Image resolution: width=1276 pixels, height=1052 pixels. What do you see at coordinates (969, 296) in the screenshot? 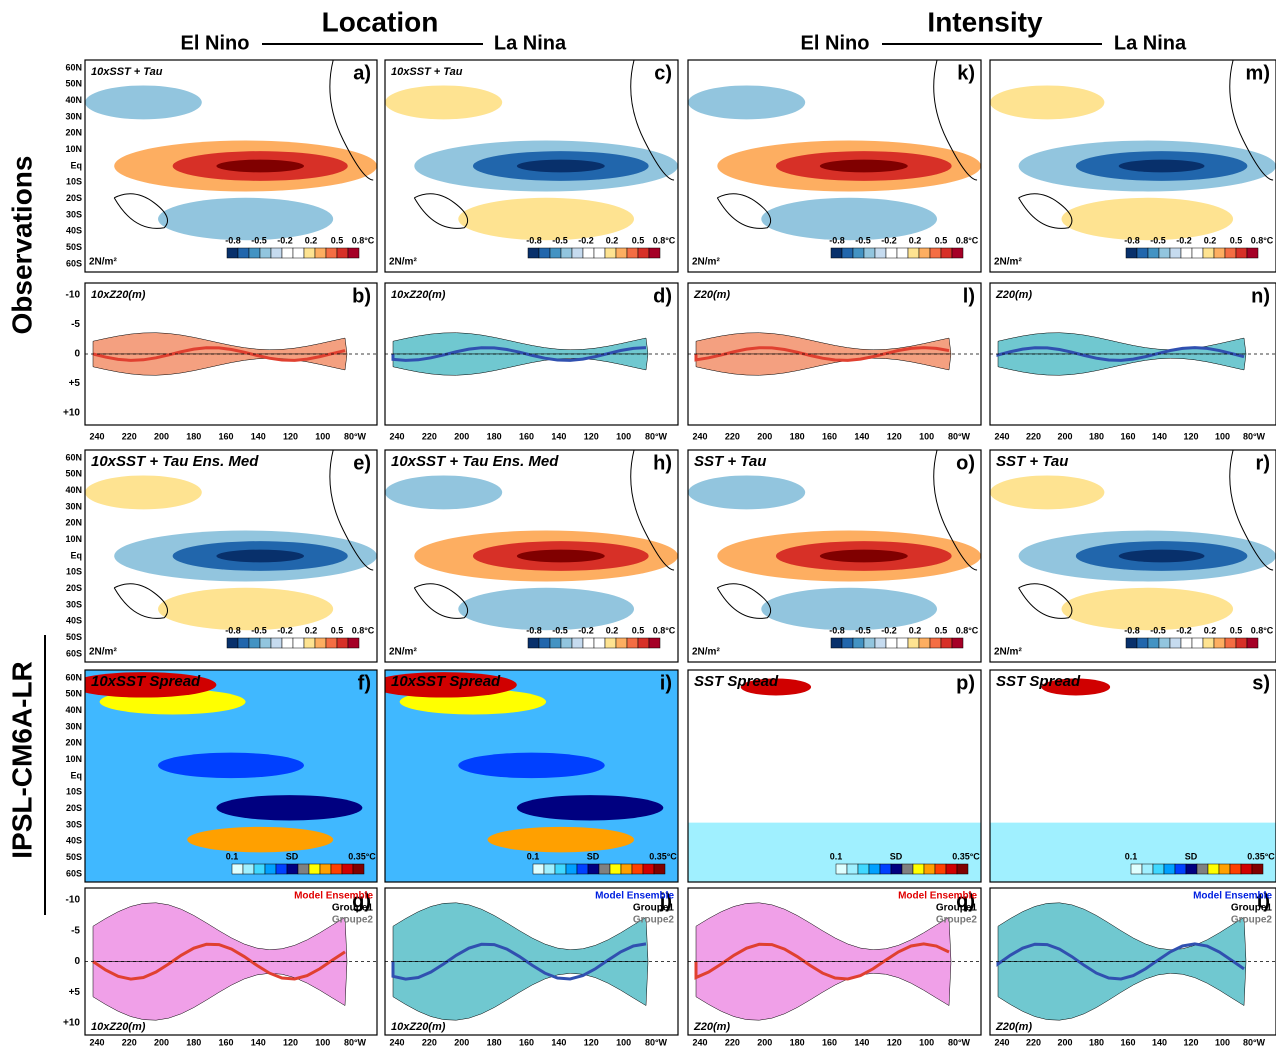
I see `panel-letter: l)` at bounding box center [969, 296].